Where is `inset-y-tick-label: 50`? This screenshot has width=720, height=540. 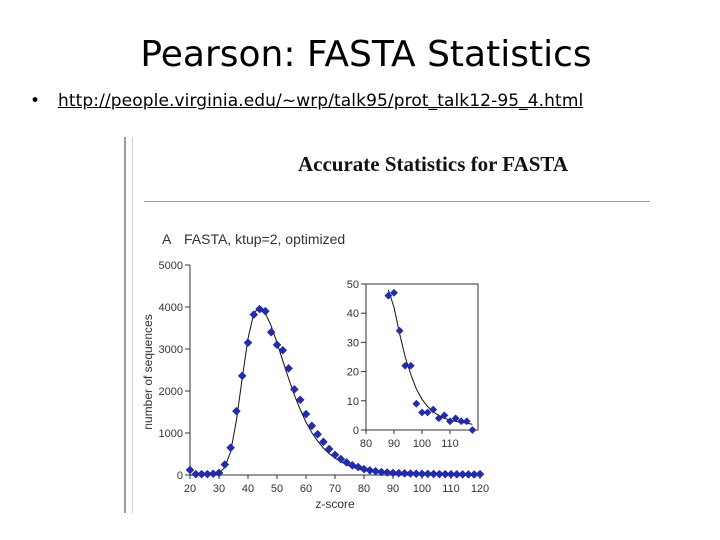 inset-y-tick-label: 50 is located at coordinates (353, 285).